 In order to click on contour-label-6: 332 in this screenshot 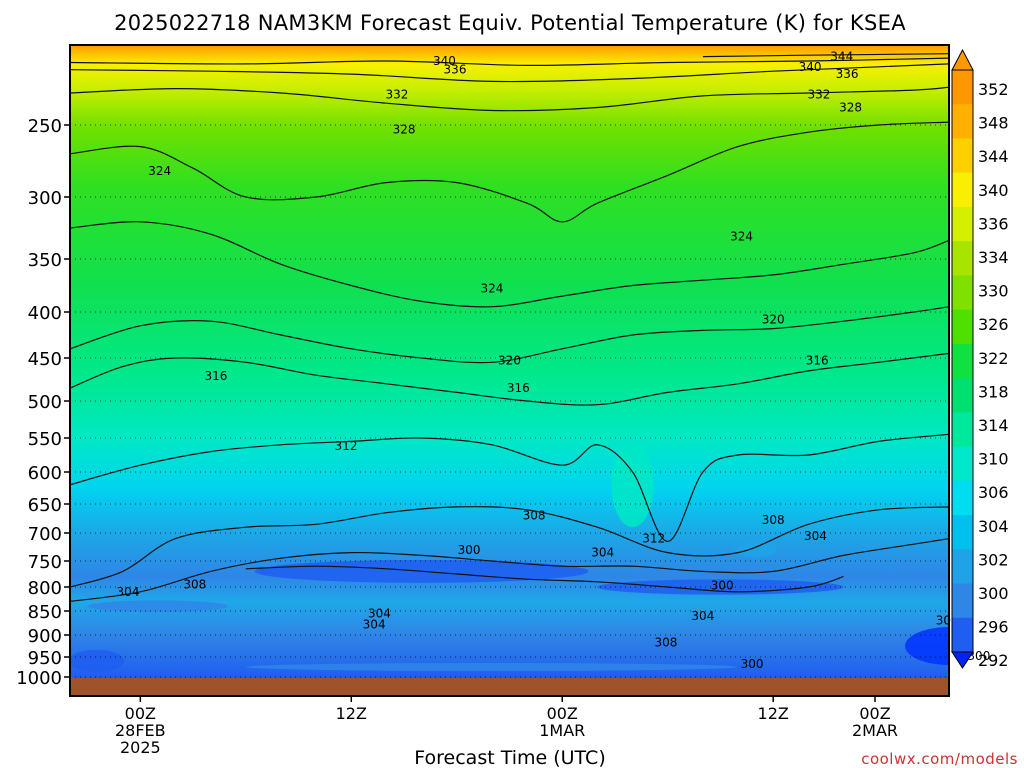, I will do `click(818, 94)`.